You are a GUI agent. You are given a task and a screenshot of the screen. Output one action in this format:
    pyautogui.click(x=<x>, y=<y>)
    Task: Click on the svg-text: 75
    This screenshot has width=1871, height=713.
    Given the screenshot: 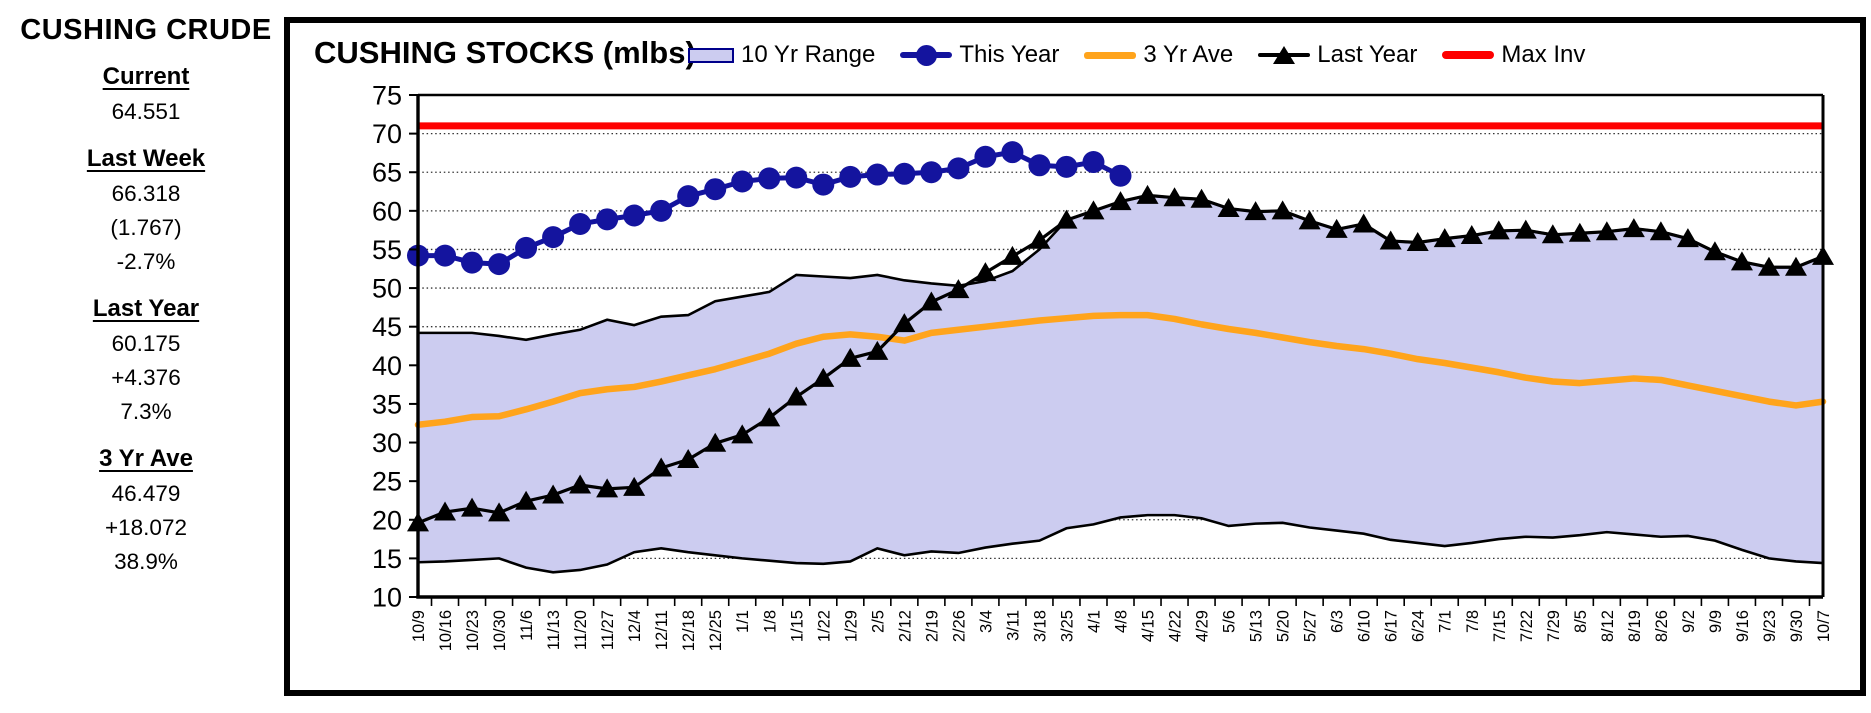 What is the action you would take?
    pyautogui.click(x=387, y=96)
    